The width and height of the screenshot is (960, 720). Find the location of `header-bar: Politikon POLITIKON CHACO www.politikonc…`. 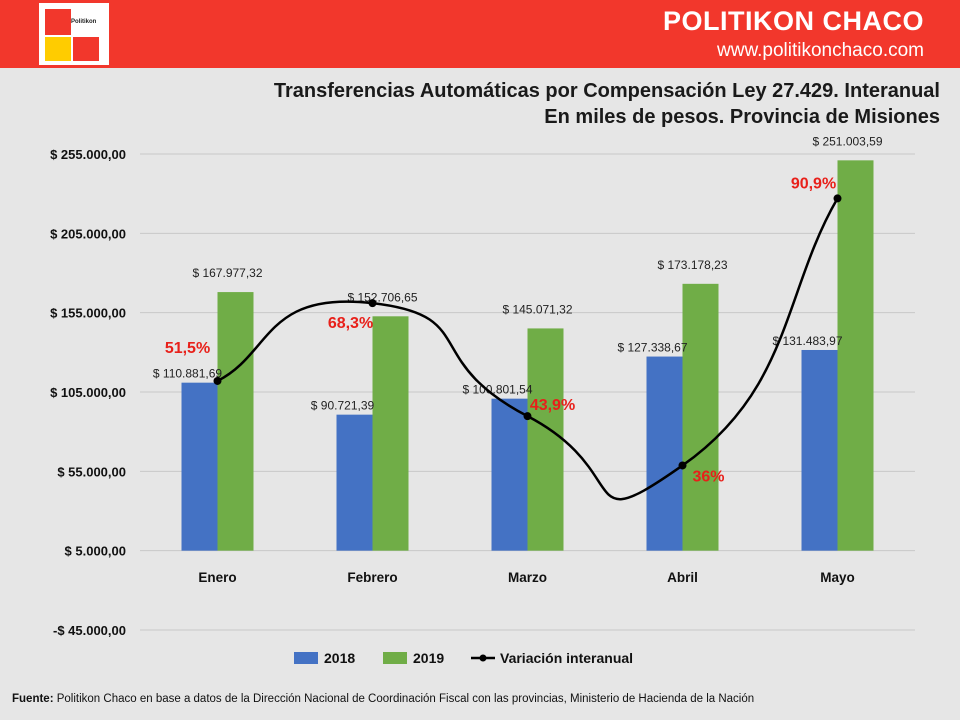

header-bar: Politikon POLITIKON CHACO www.politikonc… is located at coordinates (480, 34).